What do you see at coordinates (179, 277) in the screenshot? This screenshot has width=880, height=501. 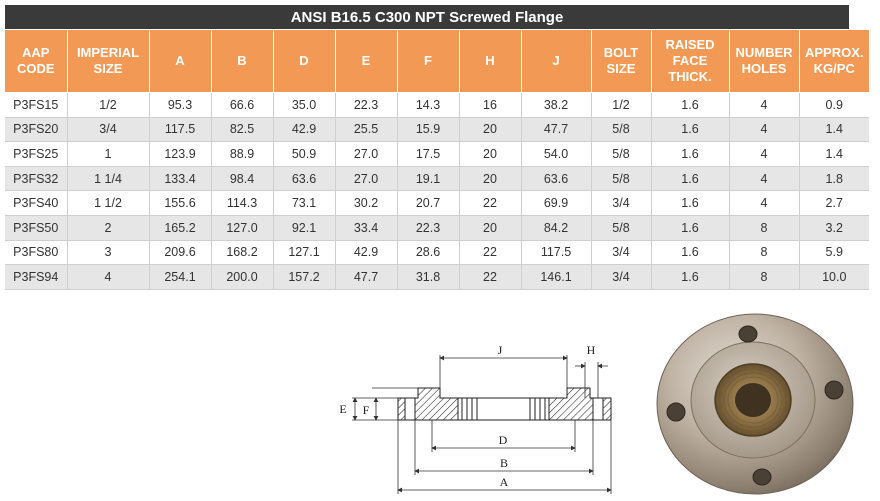 I see `table-cell: 254.1` at bounding box center [179, 277].